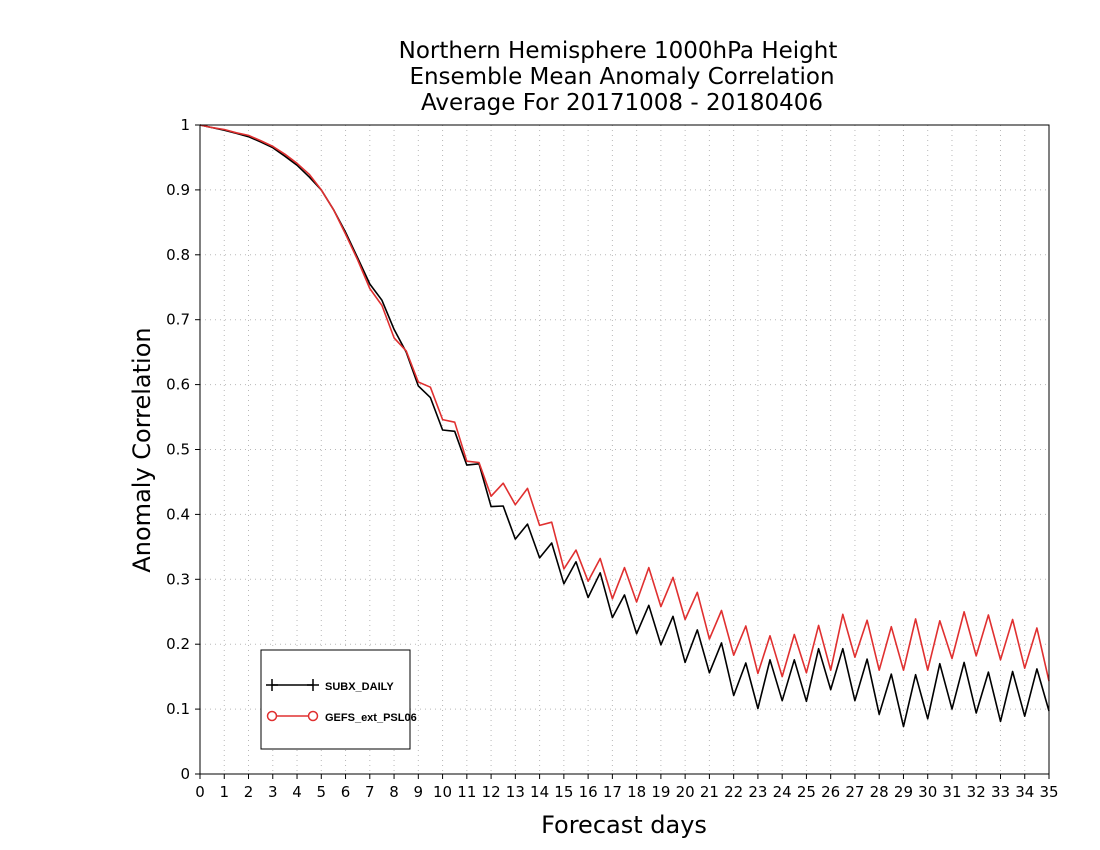 This screenshot has width=1100, height=850. I want to click on y-tick-label: 0.4, so click(178, 514).